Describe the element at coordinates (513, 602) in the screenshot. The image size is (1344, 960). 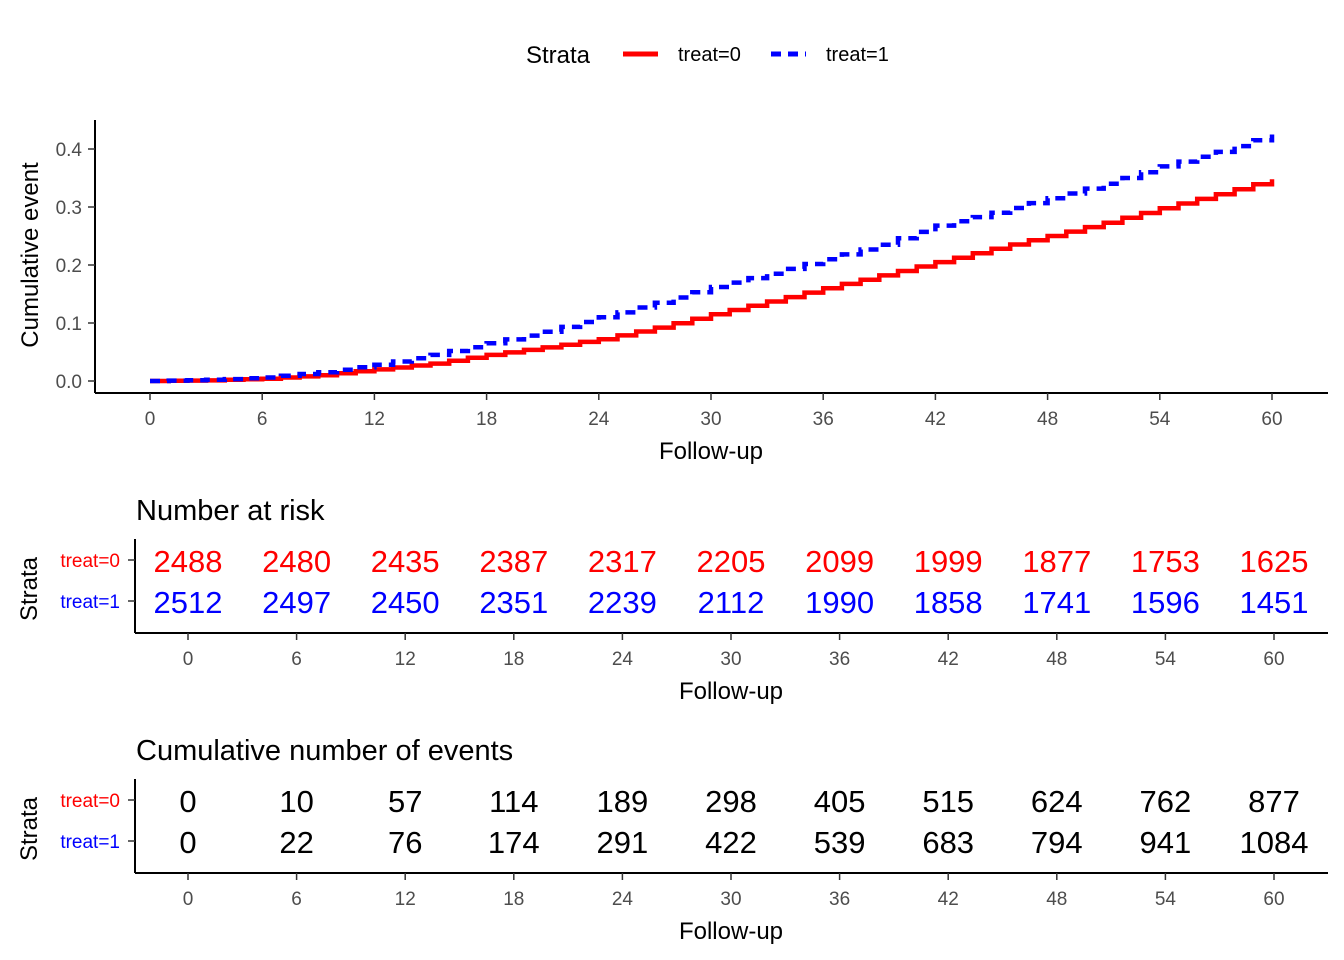
I see `risk-cell: 2351` at that location.